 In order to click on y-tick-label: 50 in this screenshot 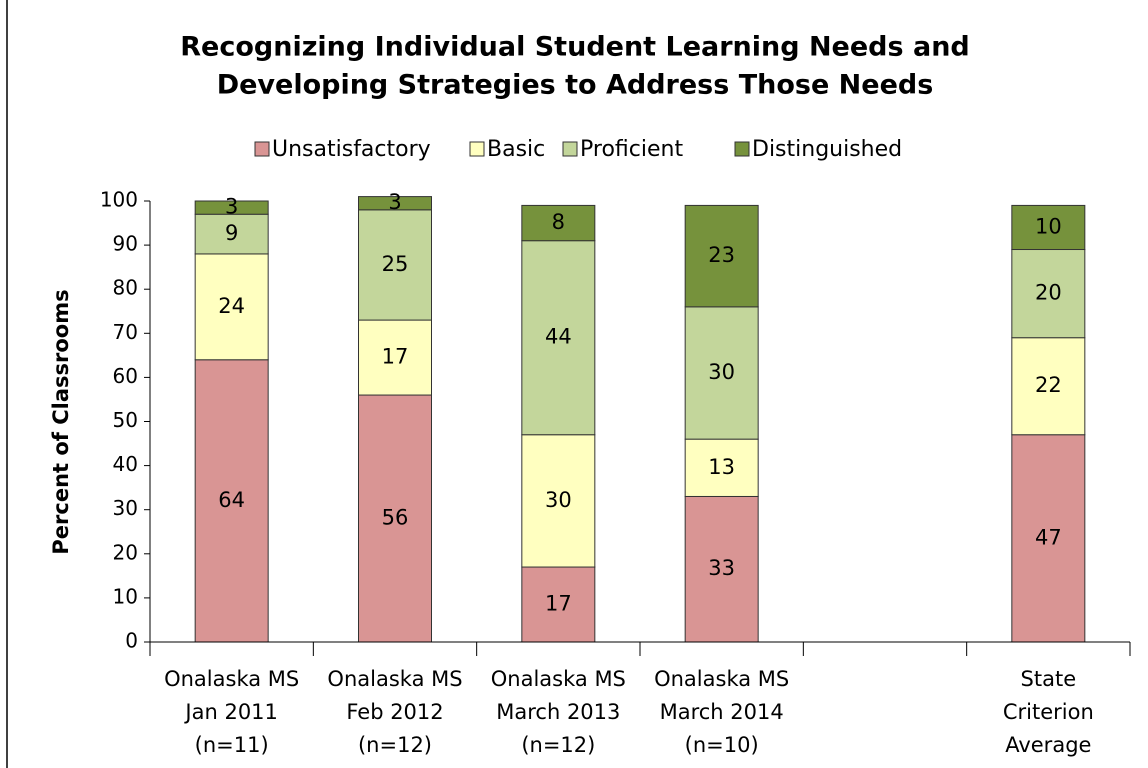, I will do `click(125, 420)`.